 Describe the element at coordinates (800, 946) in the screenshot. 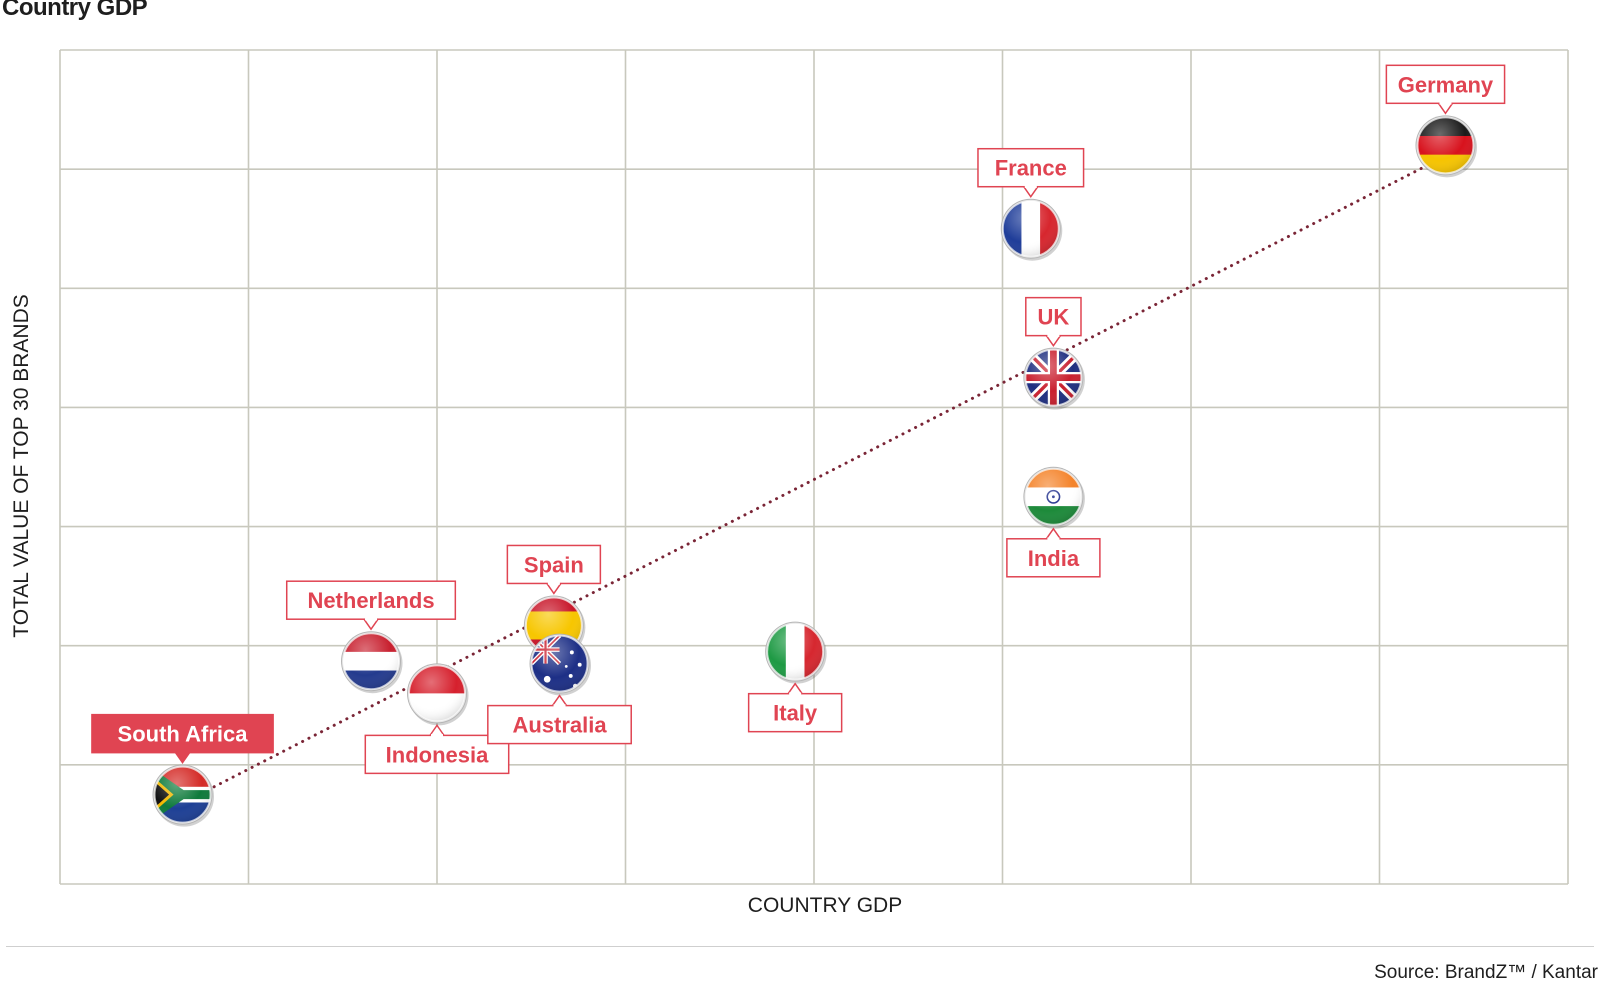

I see `footer-divider` at that location.